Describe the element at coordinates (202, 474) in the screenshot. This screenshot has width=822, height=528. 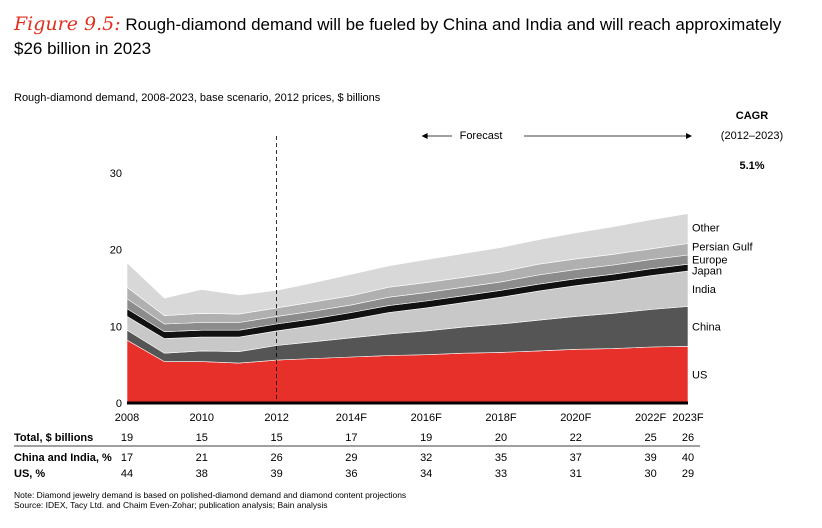
I see `table-cell: 38` at that location.